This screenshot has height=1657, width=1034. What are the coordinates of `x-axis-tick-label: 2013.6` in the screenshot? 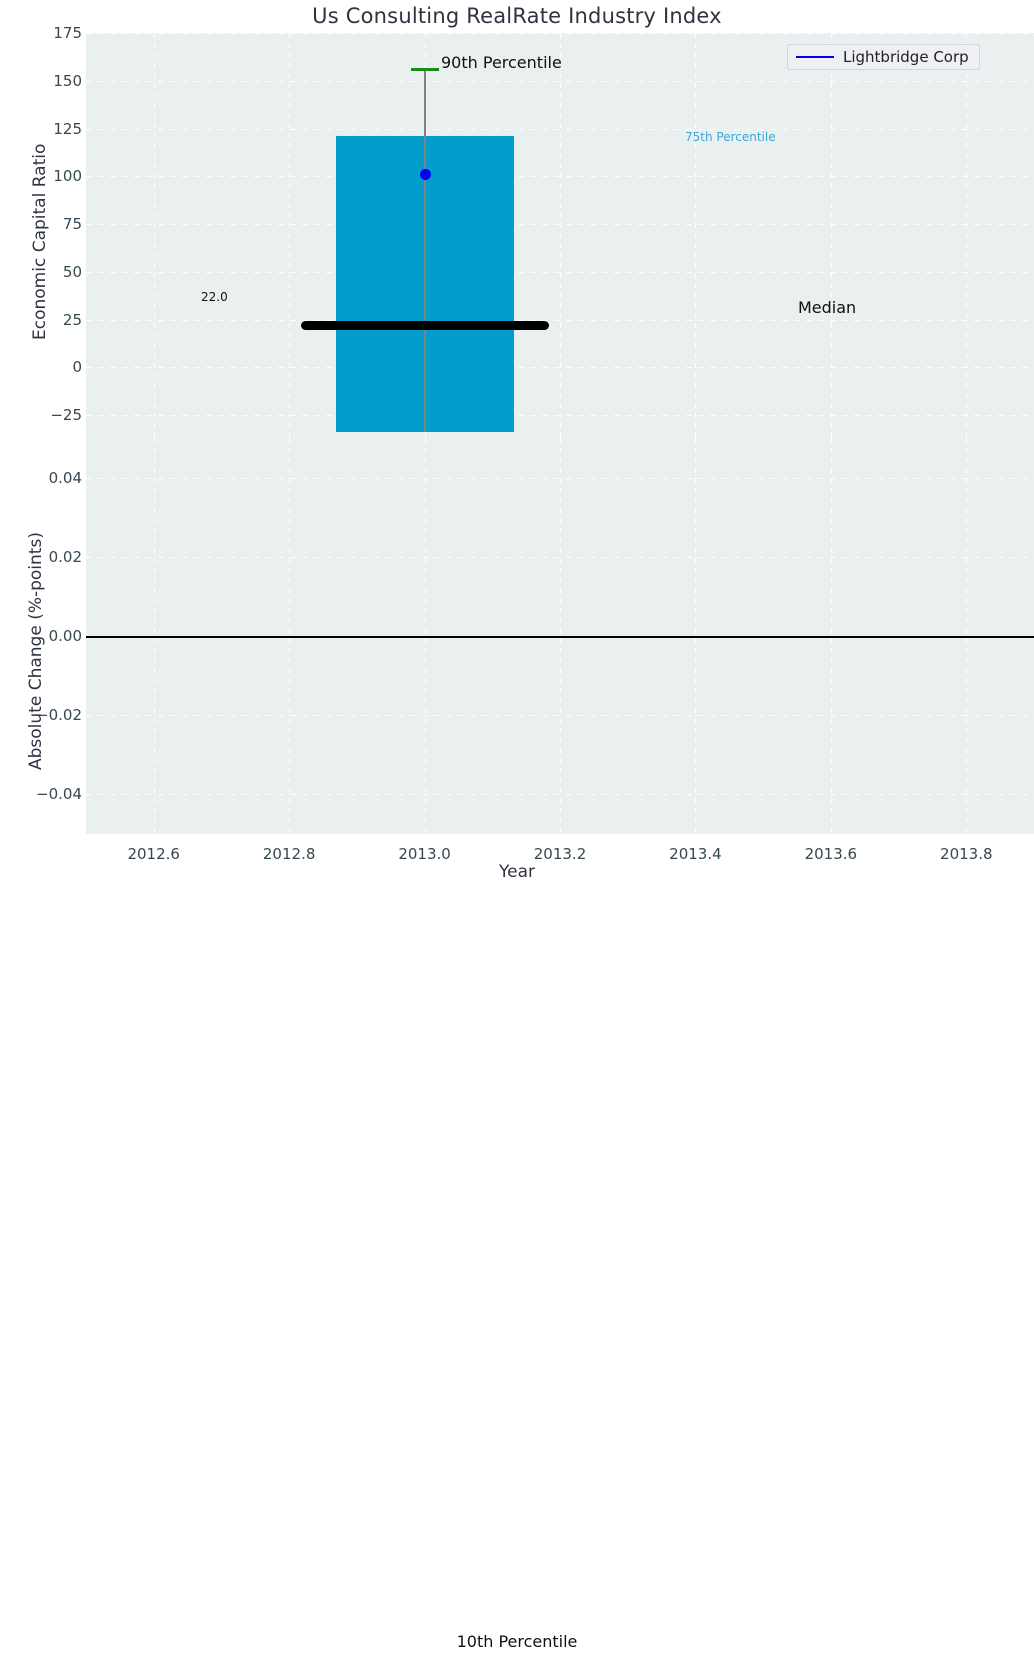 It's located at (831, 854).